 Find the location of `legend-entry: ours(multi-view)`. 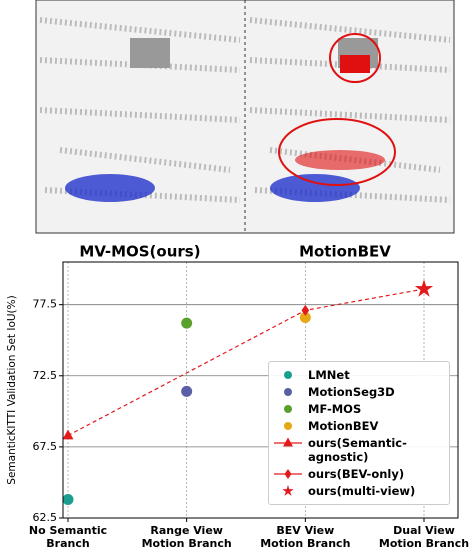

legend-entry: ours(multi-view) is located at coordinates (359, 491).